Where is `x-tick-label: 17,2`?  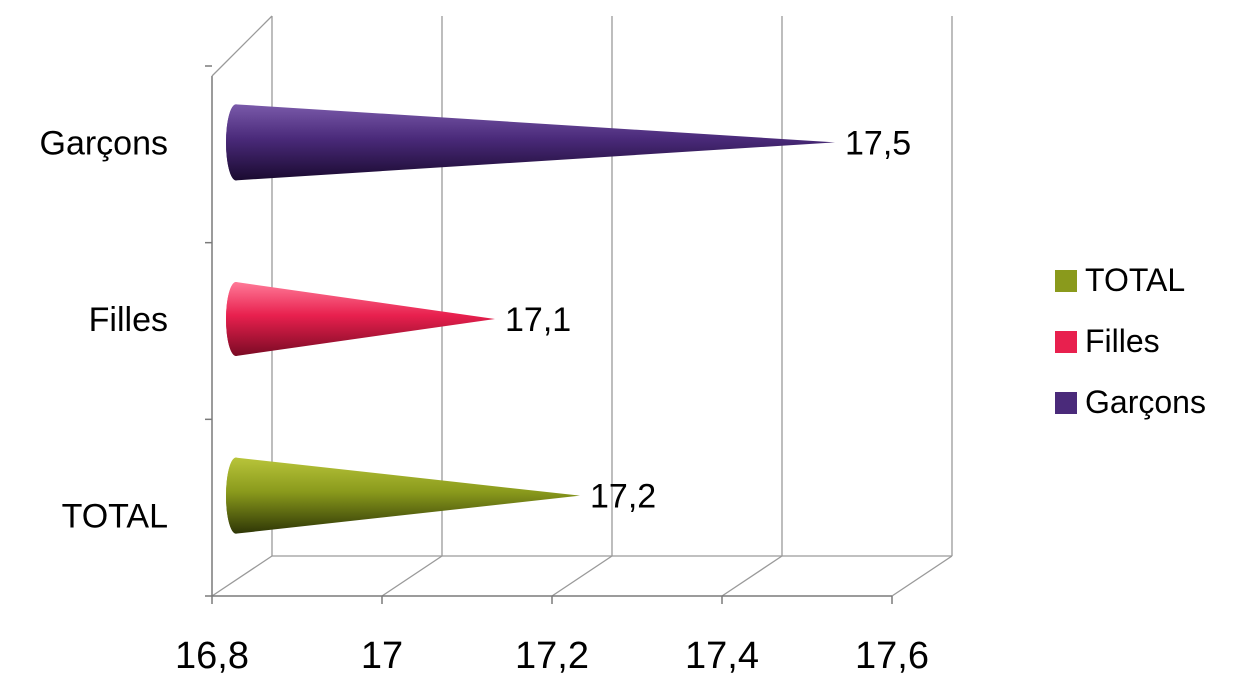 x-tick-label: 17,2 is located at coordinates (552, 656).